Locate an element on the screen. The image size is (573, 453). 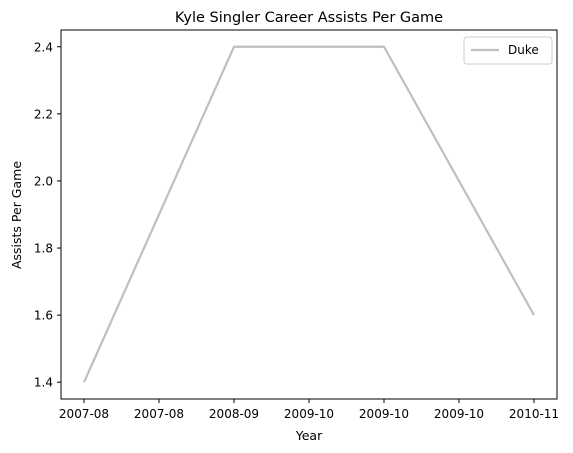
x-tick-label: 2008-09 is located at coordinates (234, 414).